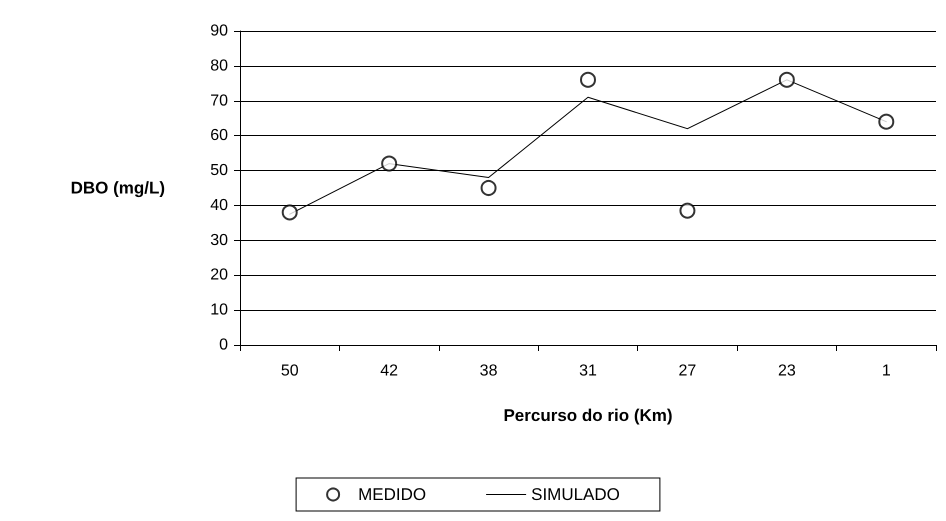  What do you see at coordinates (219, 65) in the screenshot?
I see `y-tick-label: 80` at bounding box center [219, 65].